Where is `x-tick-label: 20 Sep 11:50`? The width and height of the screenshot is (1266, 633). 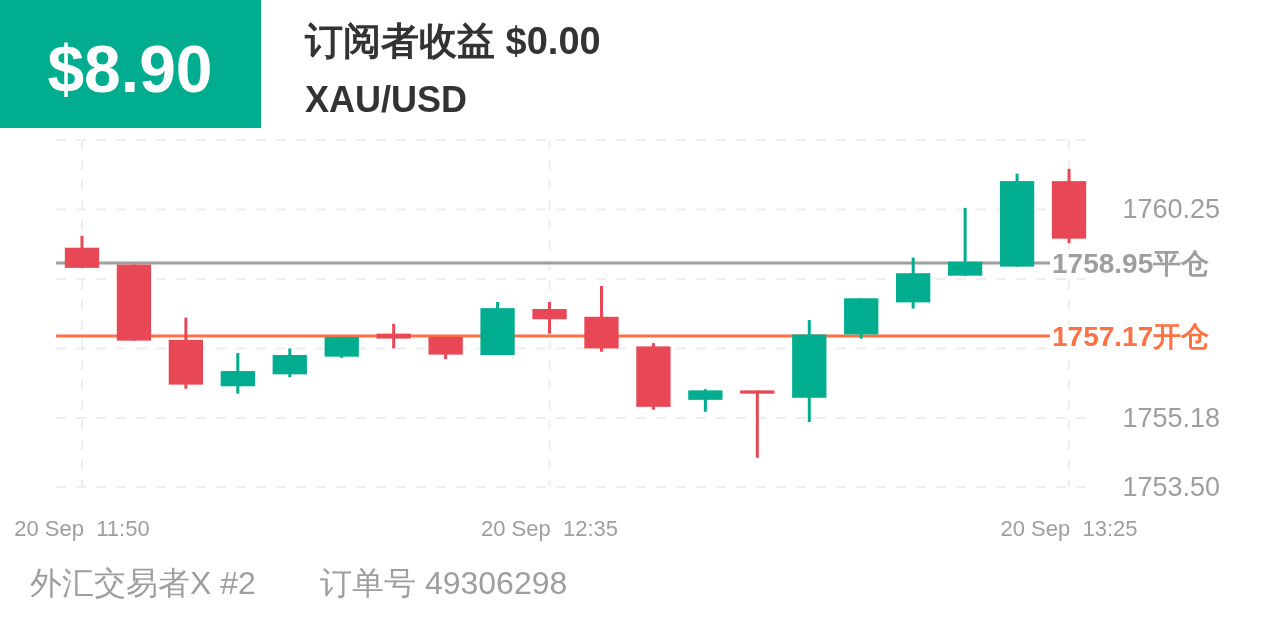
x-tick-label: 20 Sep 11:50 is located at coordinates (82, 528).